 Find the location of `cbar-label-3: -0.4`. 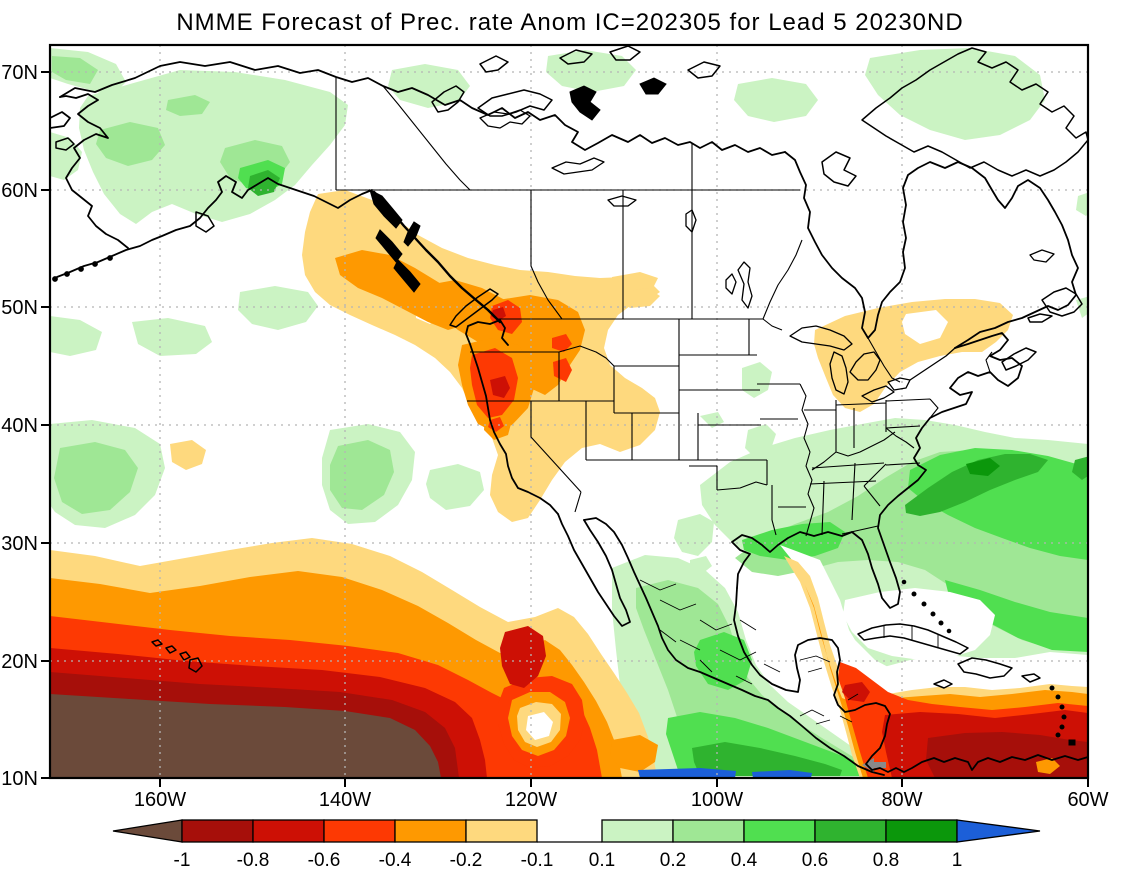

cbar-label-3: -0.4 is located at coordinates (395, 860).